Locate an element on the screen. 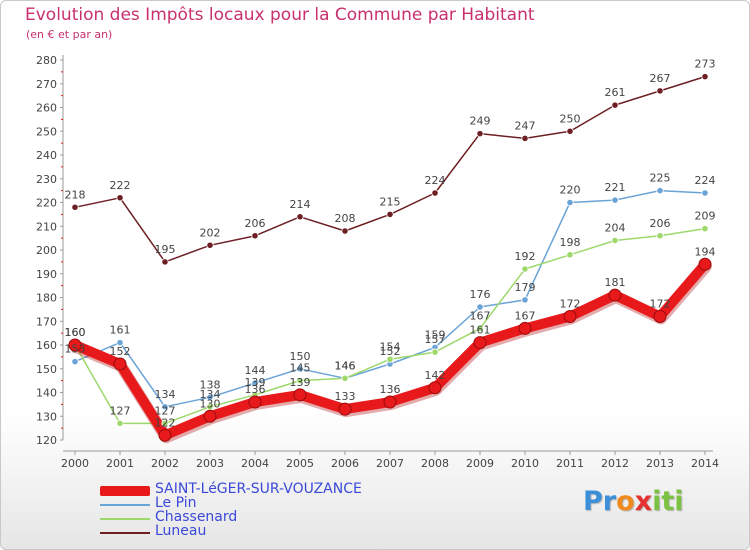  y-tick-label: 120 is located at coordinates (46, 440).